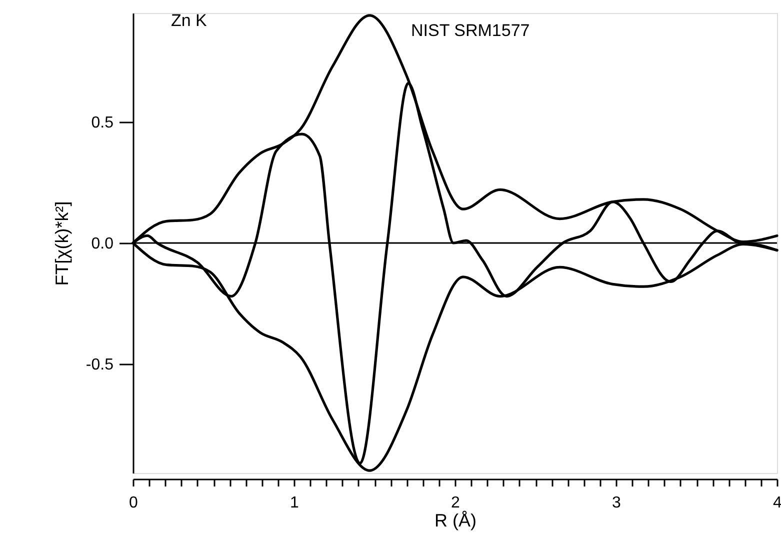 The height and width of the screenshot is (554, 781). Describe the element at coordinates (617, 503) in the screenshot. I see `x-tick-label: 3` at that location.